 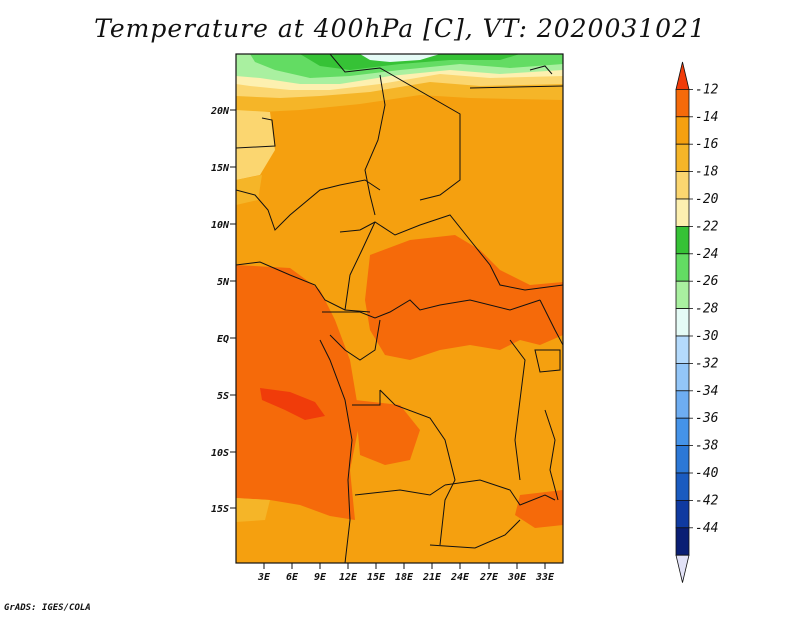 I want to click on lon-label: 27E, so click(x=489, y=577).